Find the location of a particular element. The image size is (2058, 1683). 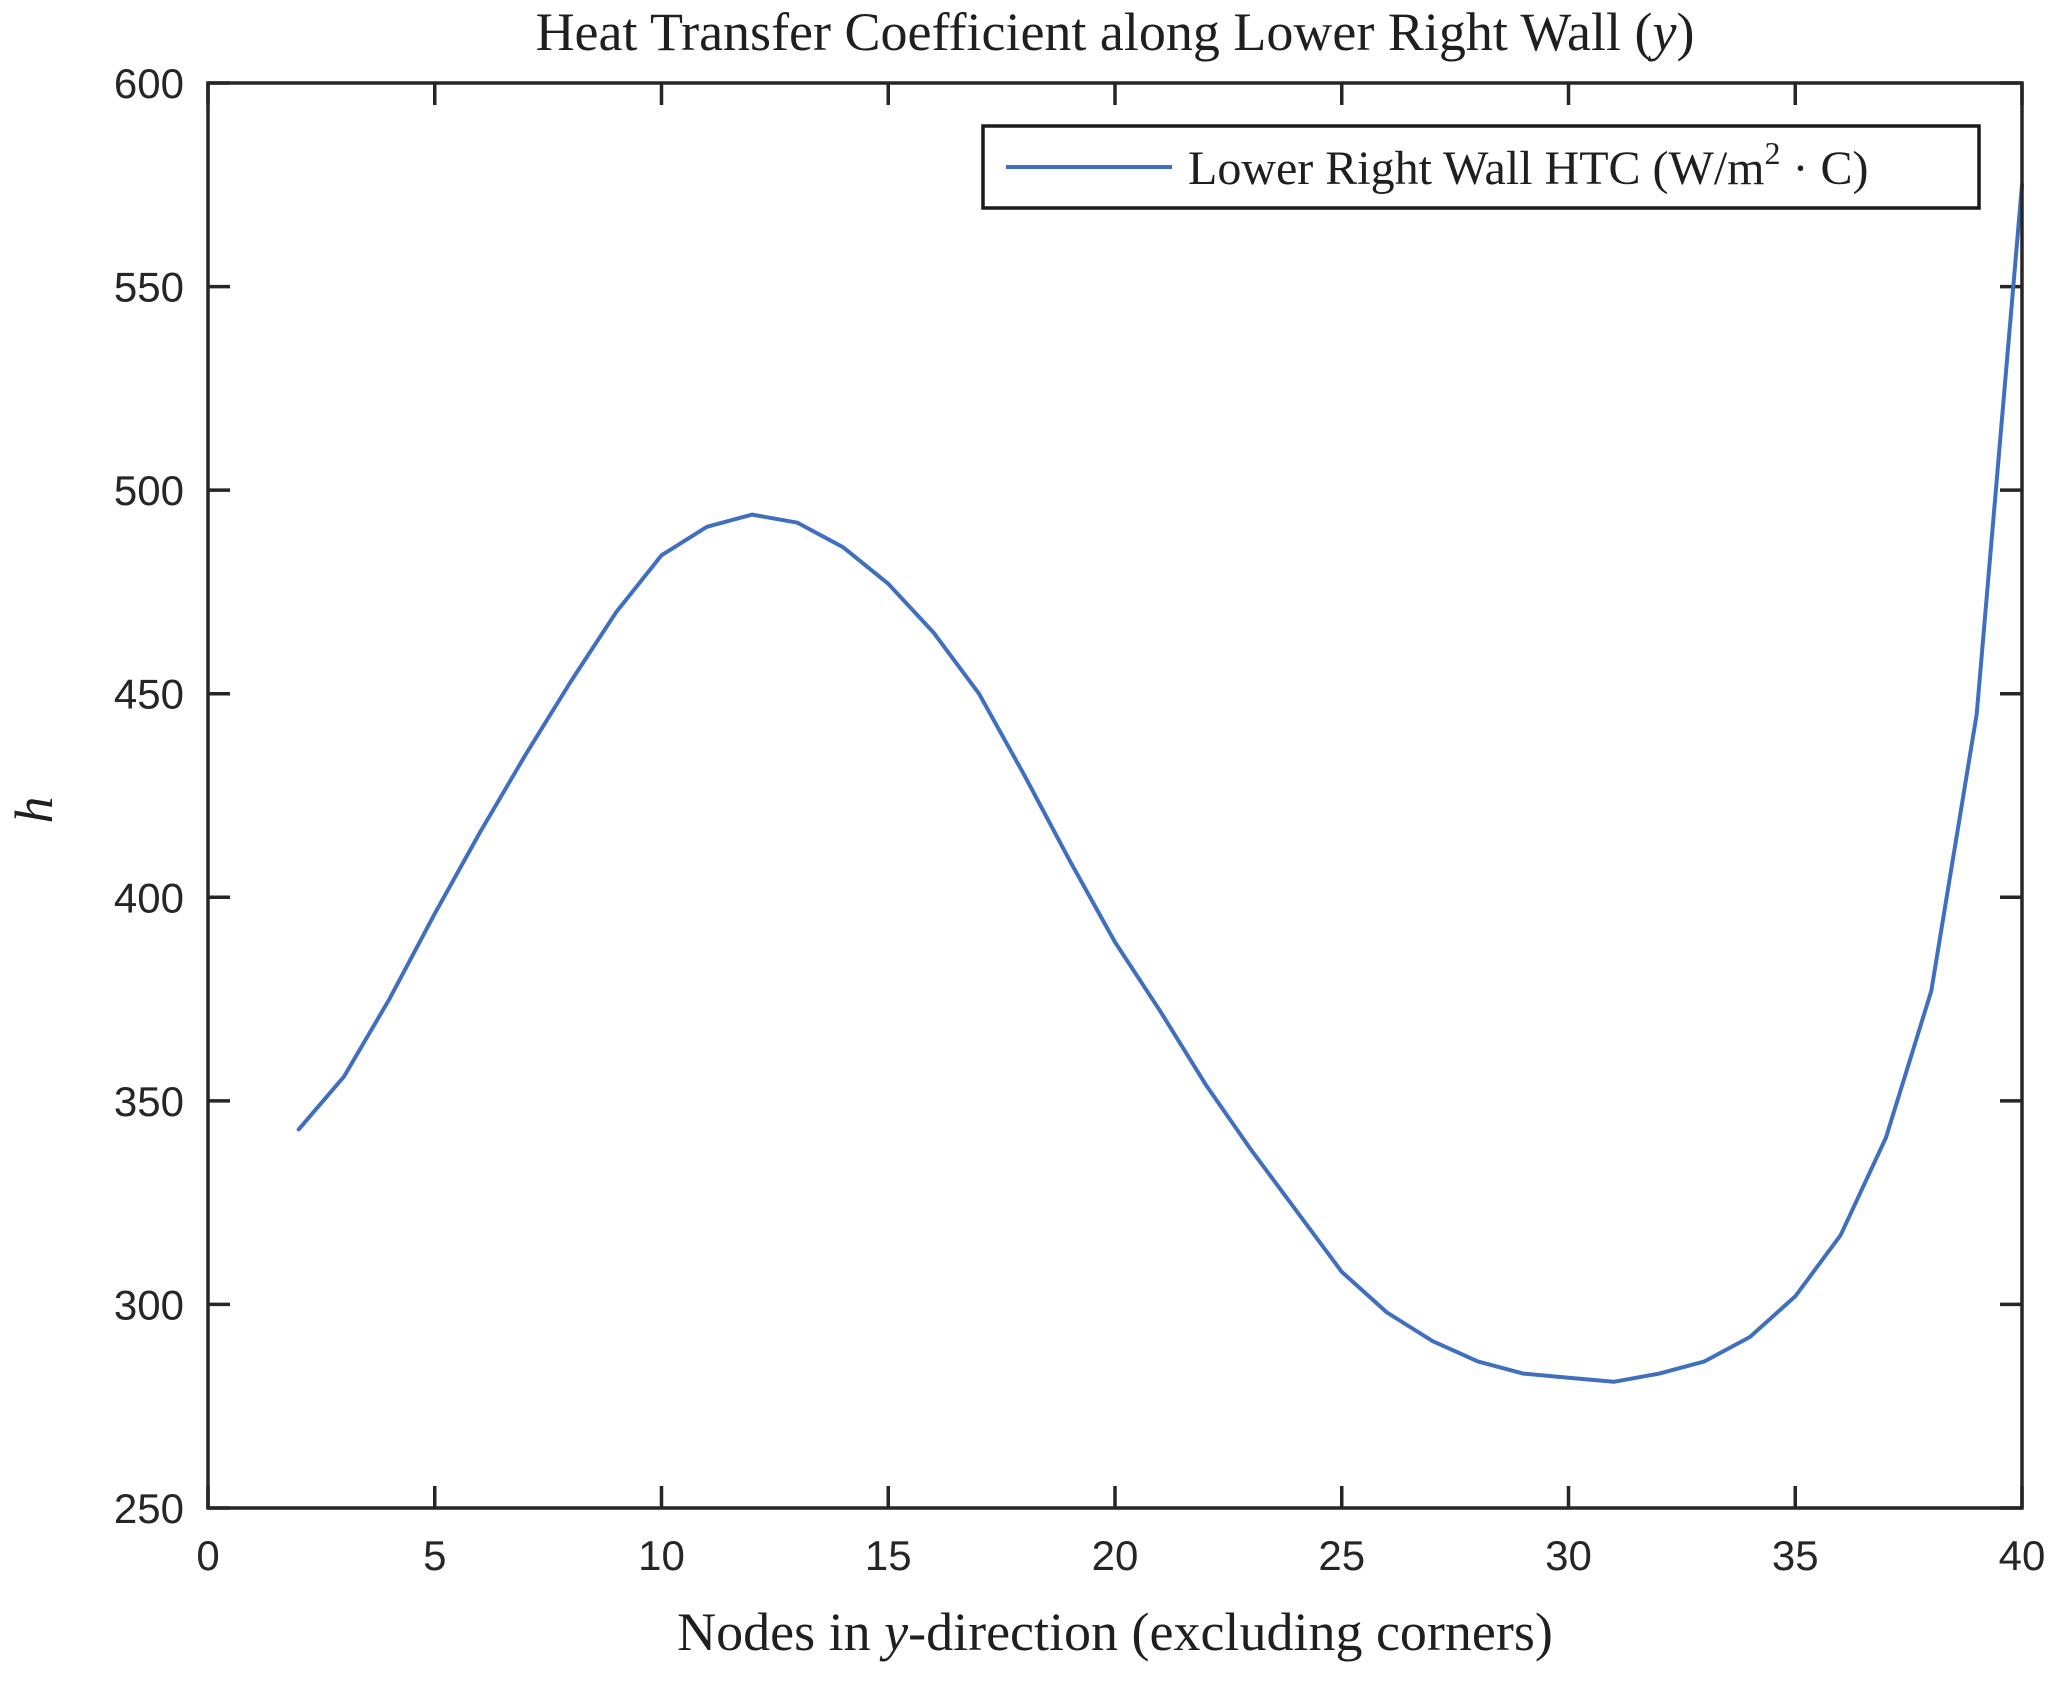

legend-label: Lower Right Wall HTC (W/m2 · C) is located at coordinates (1528, 165).